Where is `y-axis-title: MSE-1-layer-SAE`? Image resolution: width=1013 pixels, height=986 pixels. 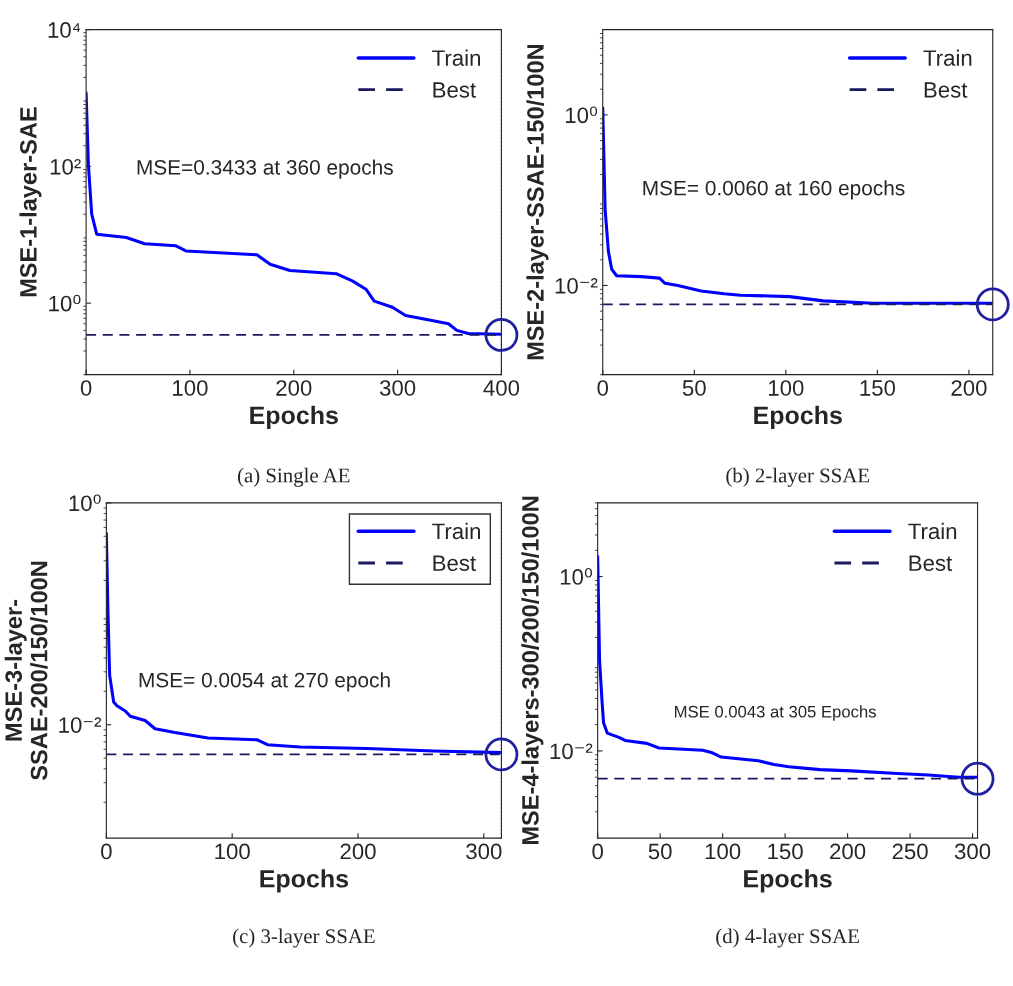
y-axis-title: MSE-1-layer-SAE is located at coordinates (30, 202).